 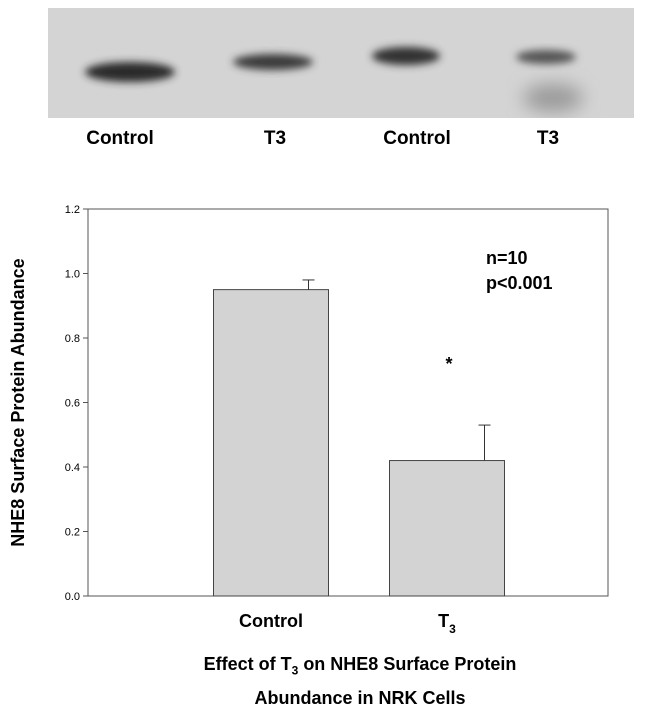 What do you see at coordinates (519, 283) in the screenshot?
I see `annotation-p: p<0.001` at bounding box center [519, 283].